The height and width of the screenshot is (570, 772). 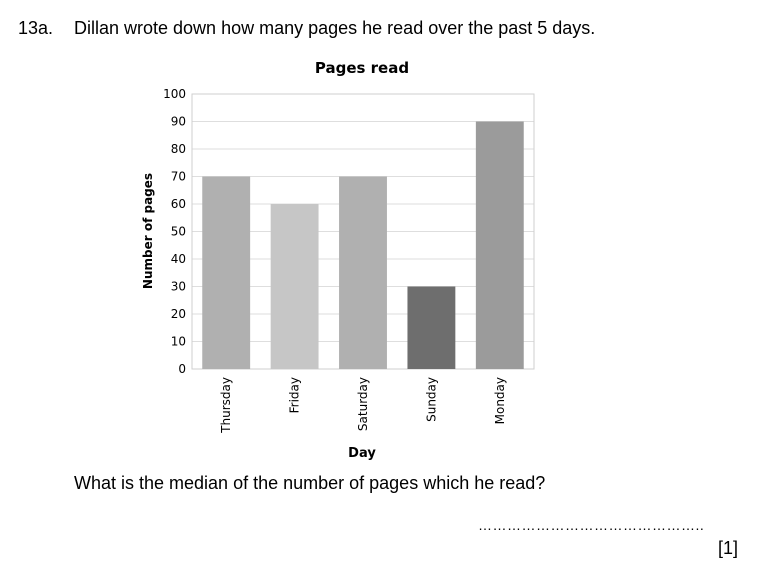 I want to click on y-tick-label: 90, so click(x=178, y=122).